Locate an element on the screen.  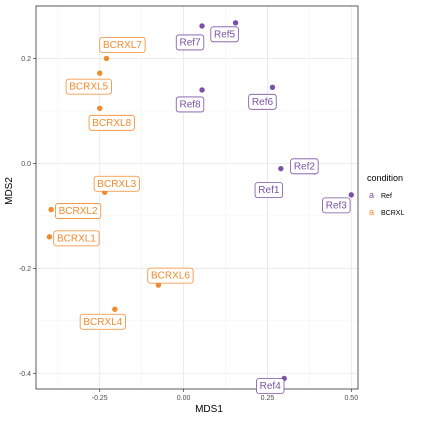
point-label: Ref2 is located at coordinates (304, 166).